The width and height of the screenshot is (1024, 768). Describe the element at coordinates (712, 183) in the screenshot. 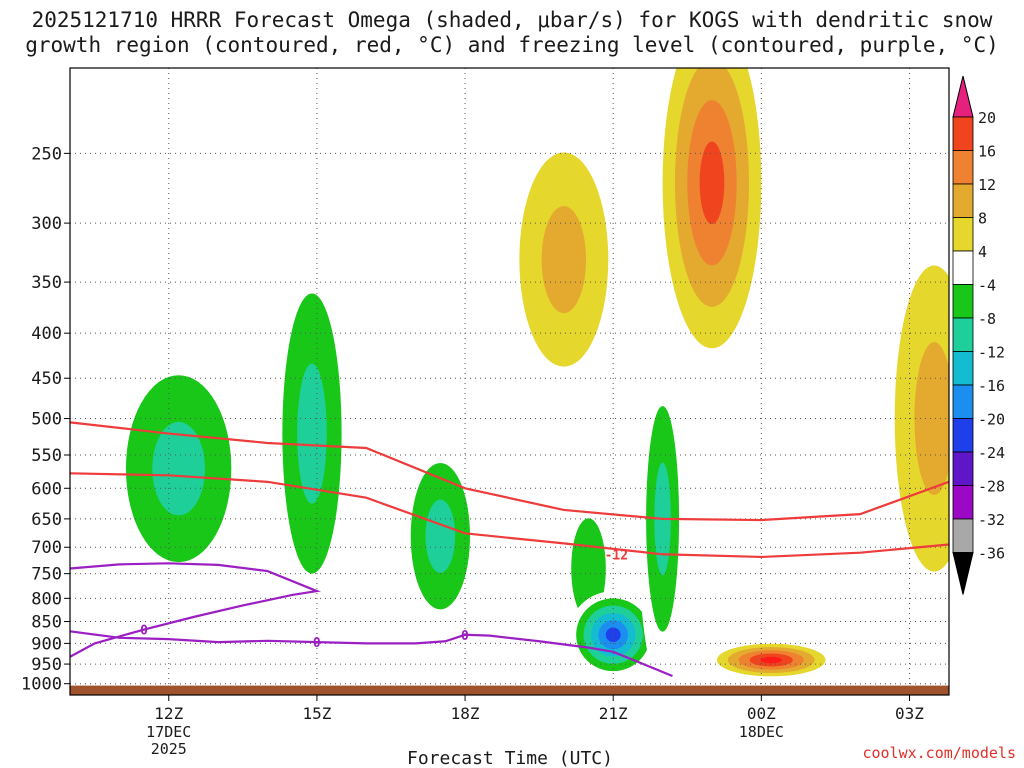

I see `omega-contour-sinking-2230z-aloft` at that location.